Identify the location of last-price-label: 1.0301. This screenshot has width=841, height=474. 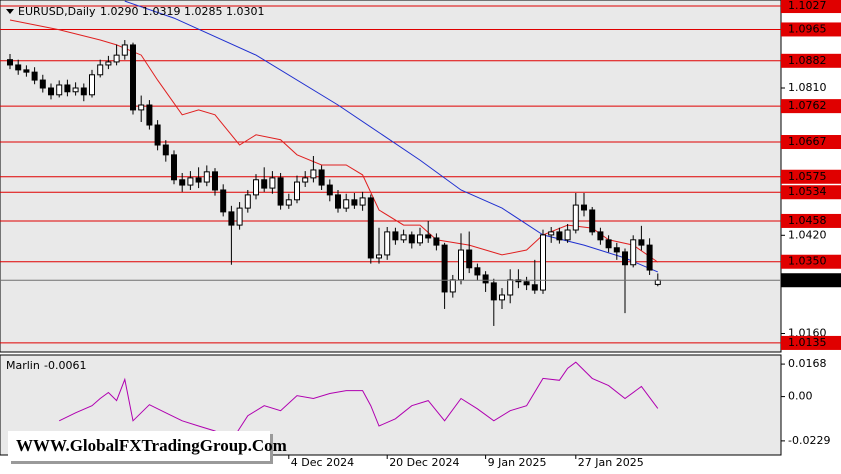
(807, 279).